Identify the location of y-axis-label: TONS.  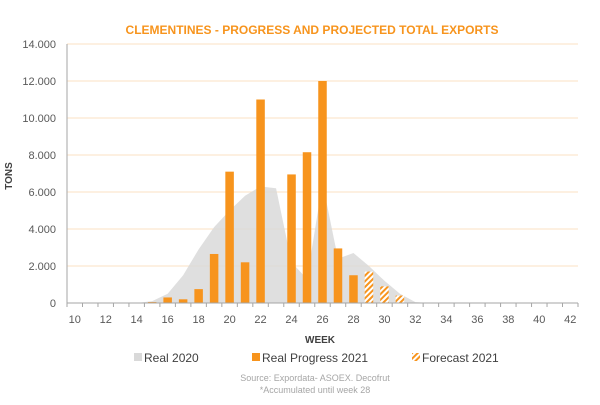
(9, 176).